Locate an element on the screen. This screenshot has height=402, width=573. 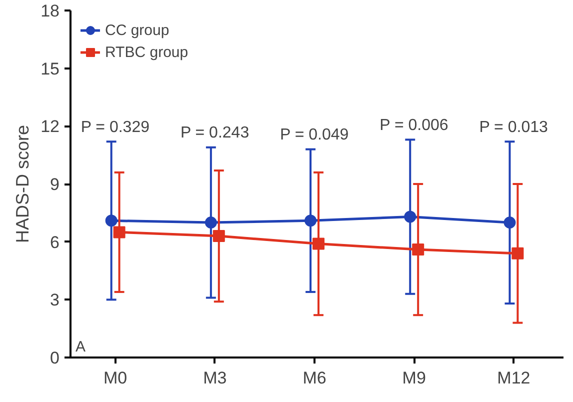
annotation: P = 0.006 is located at coordinates (414, 125).